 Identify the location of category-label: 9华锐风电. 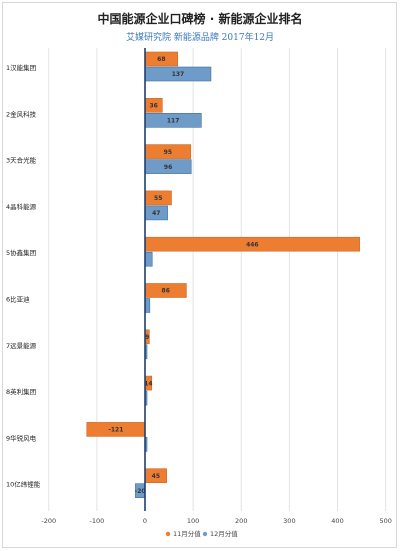
(21, 437).